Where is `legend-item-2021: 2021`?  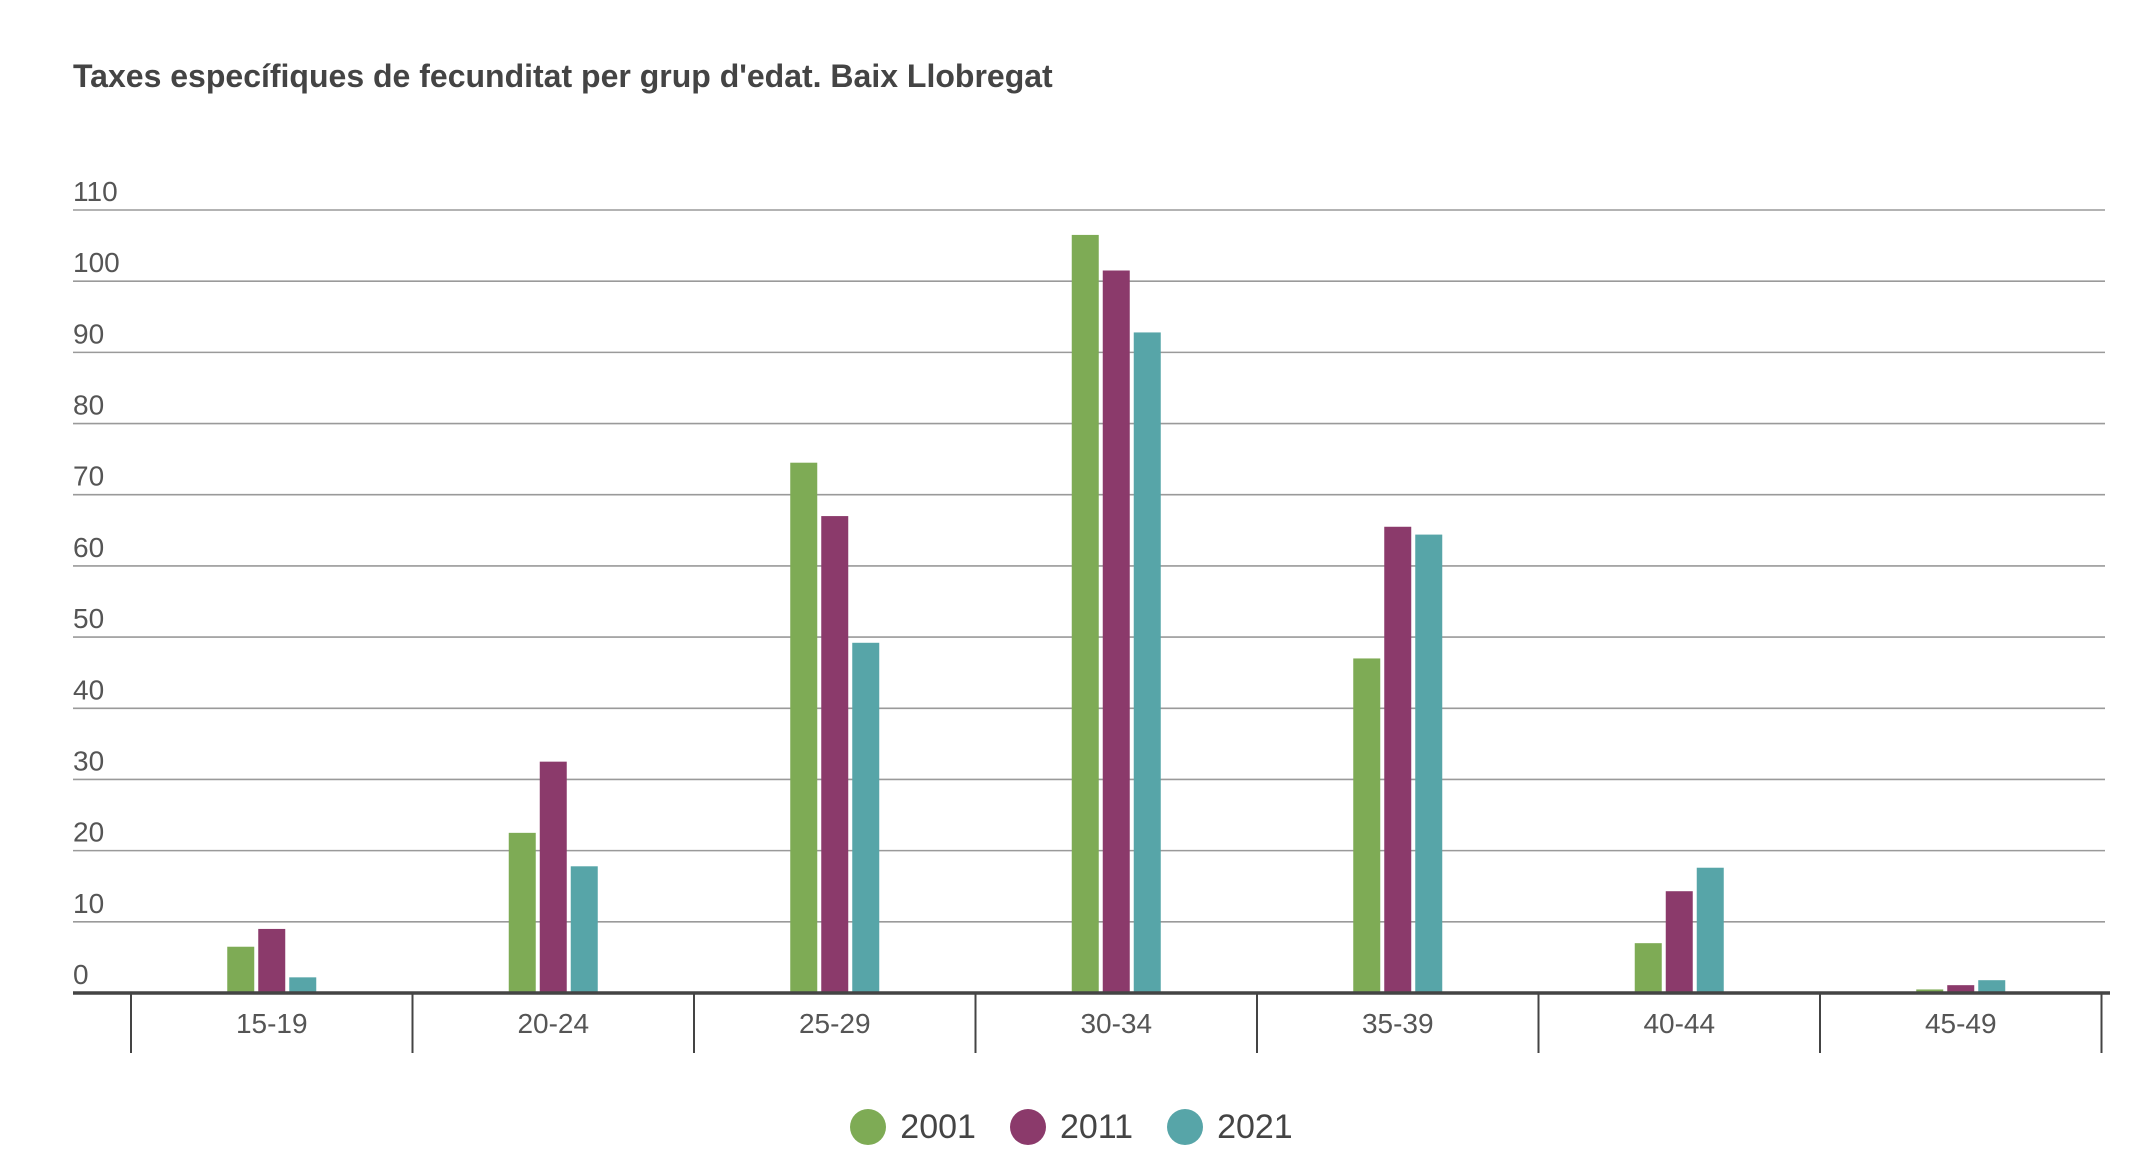
legend-item-2021: 2021 is located at coordinates (1230, 1127).